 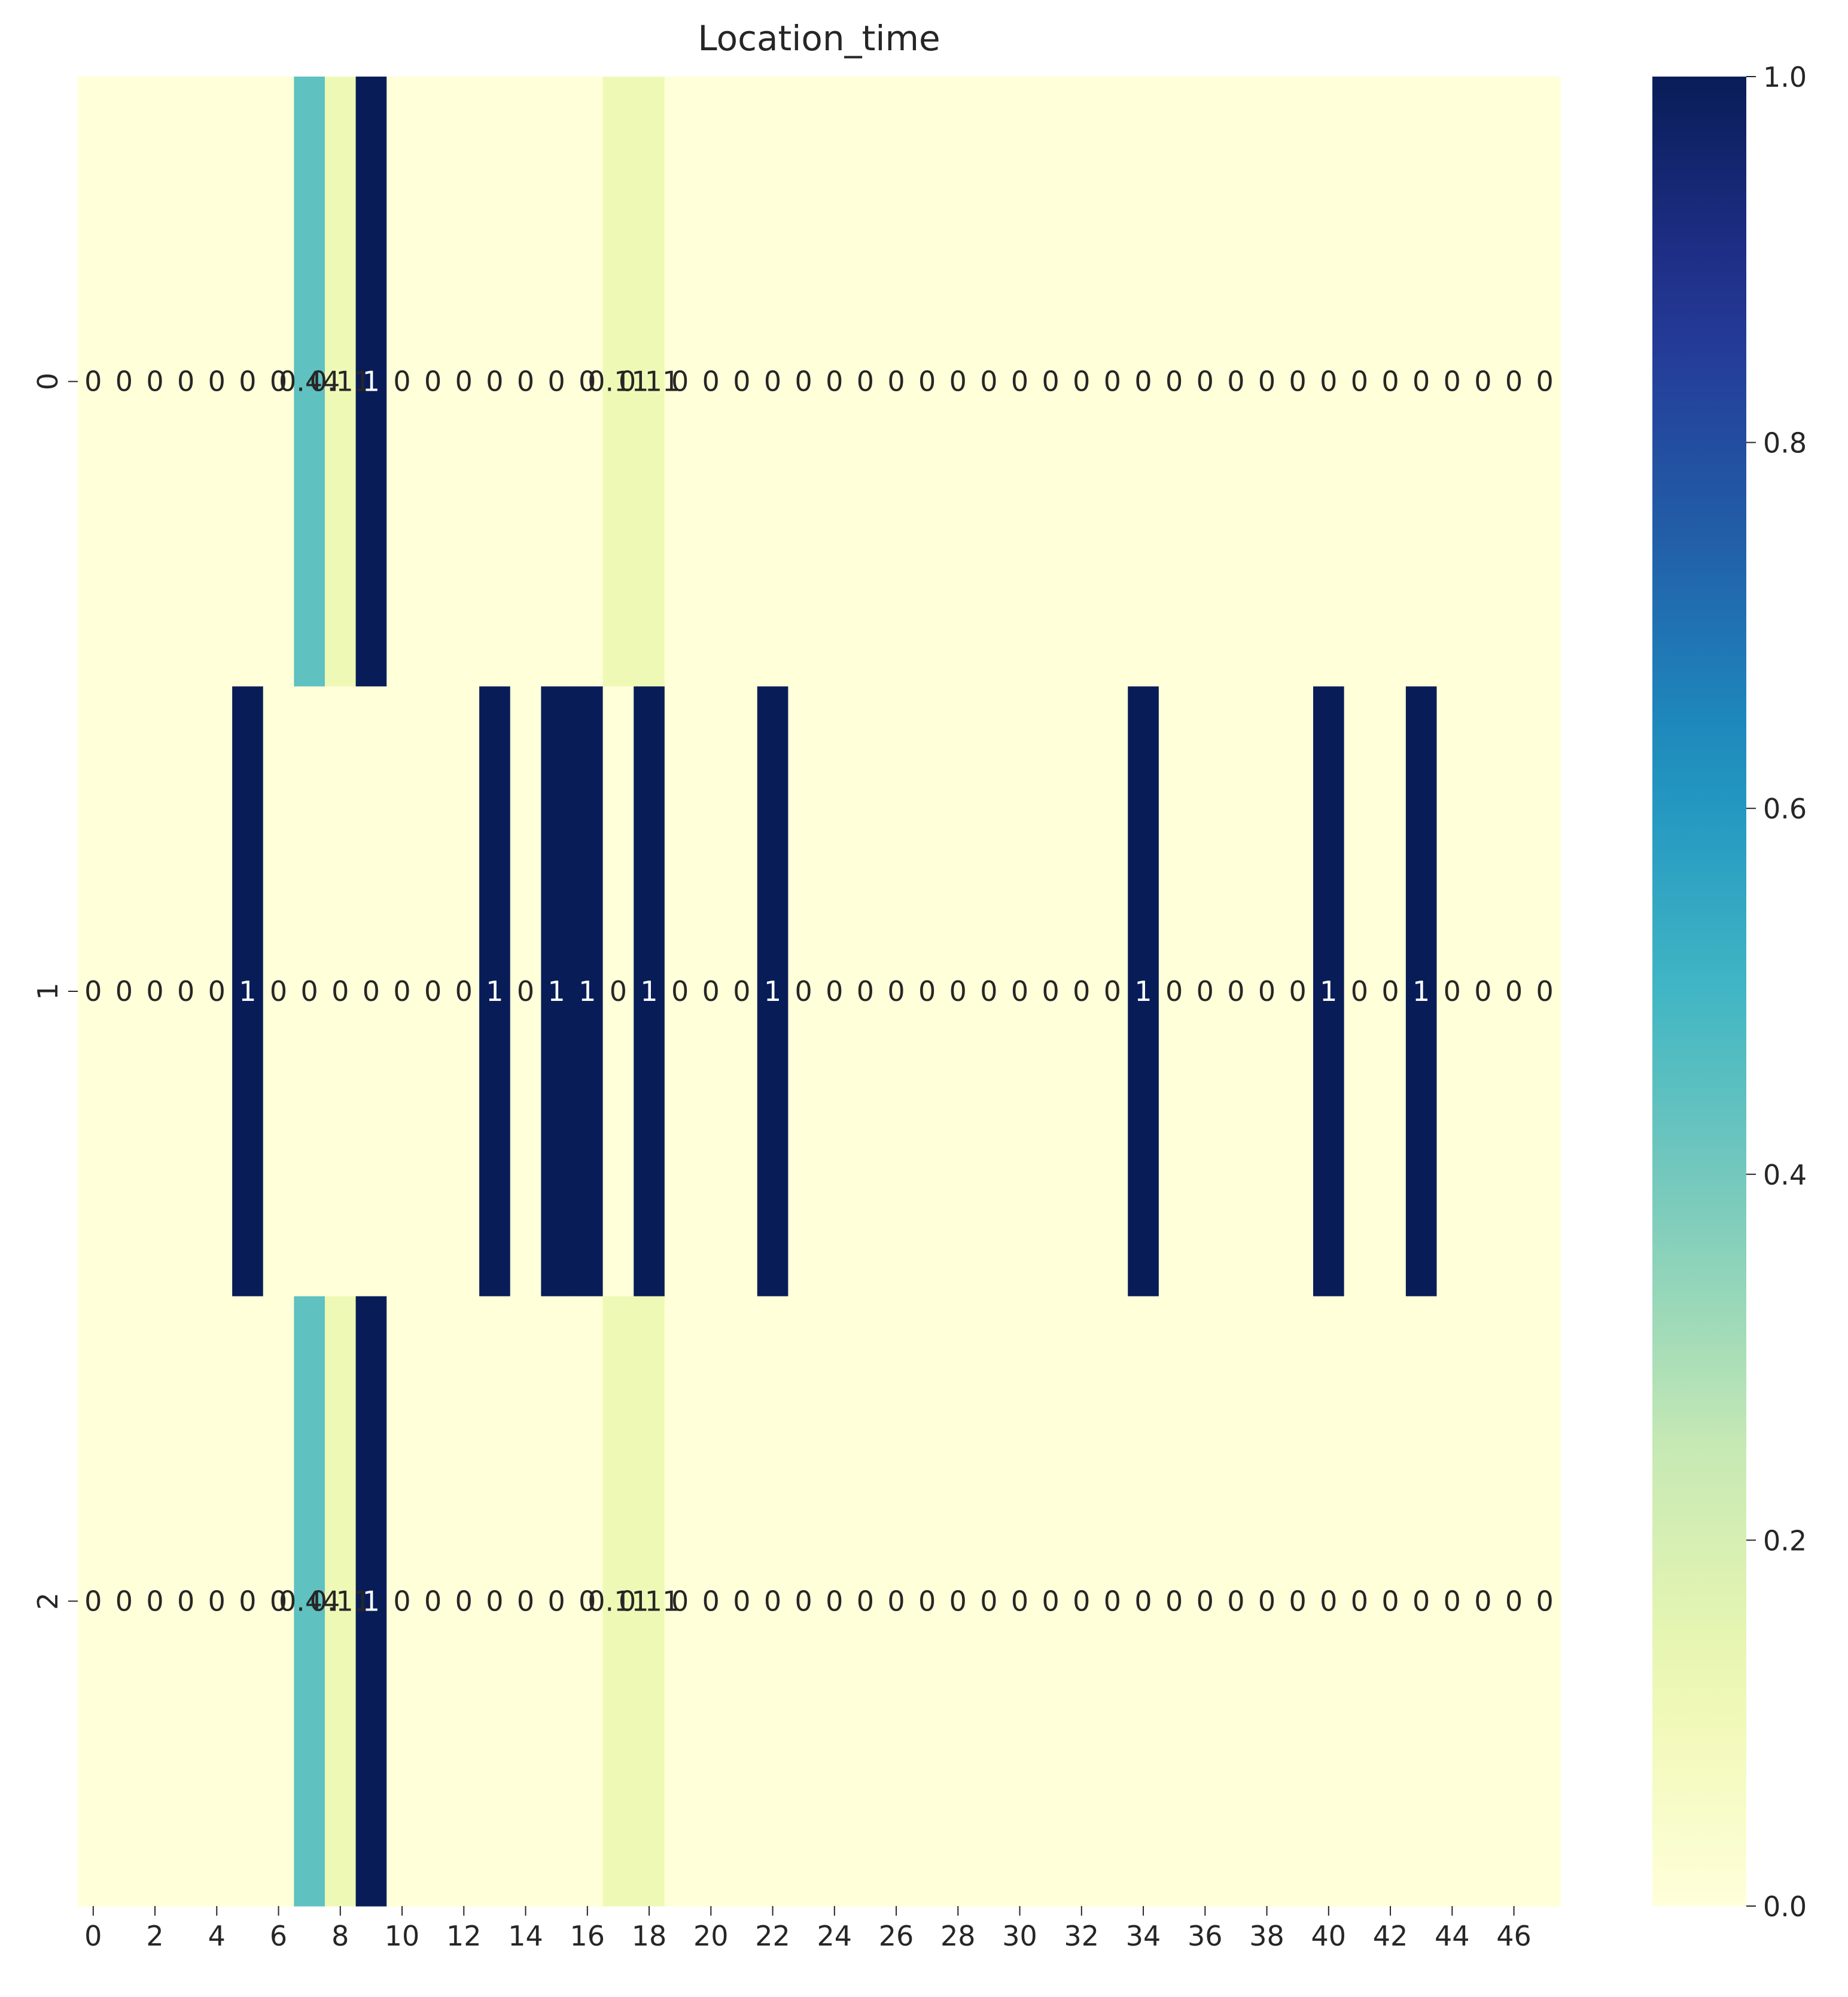 What do you see at coordinates (896, 1936) in the screenshot?
I see `x-tick-label: 26` at bounding box center [896, 1936].